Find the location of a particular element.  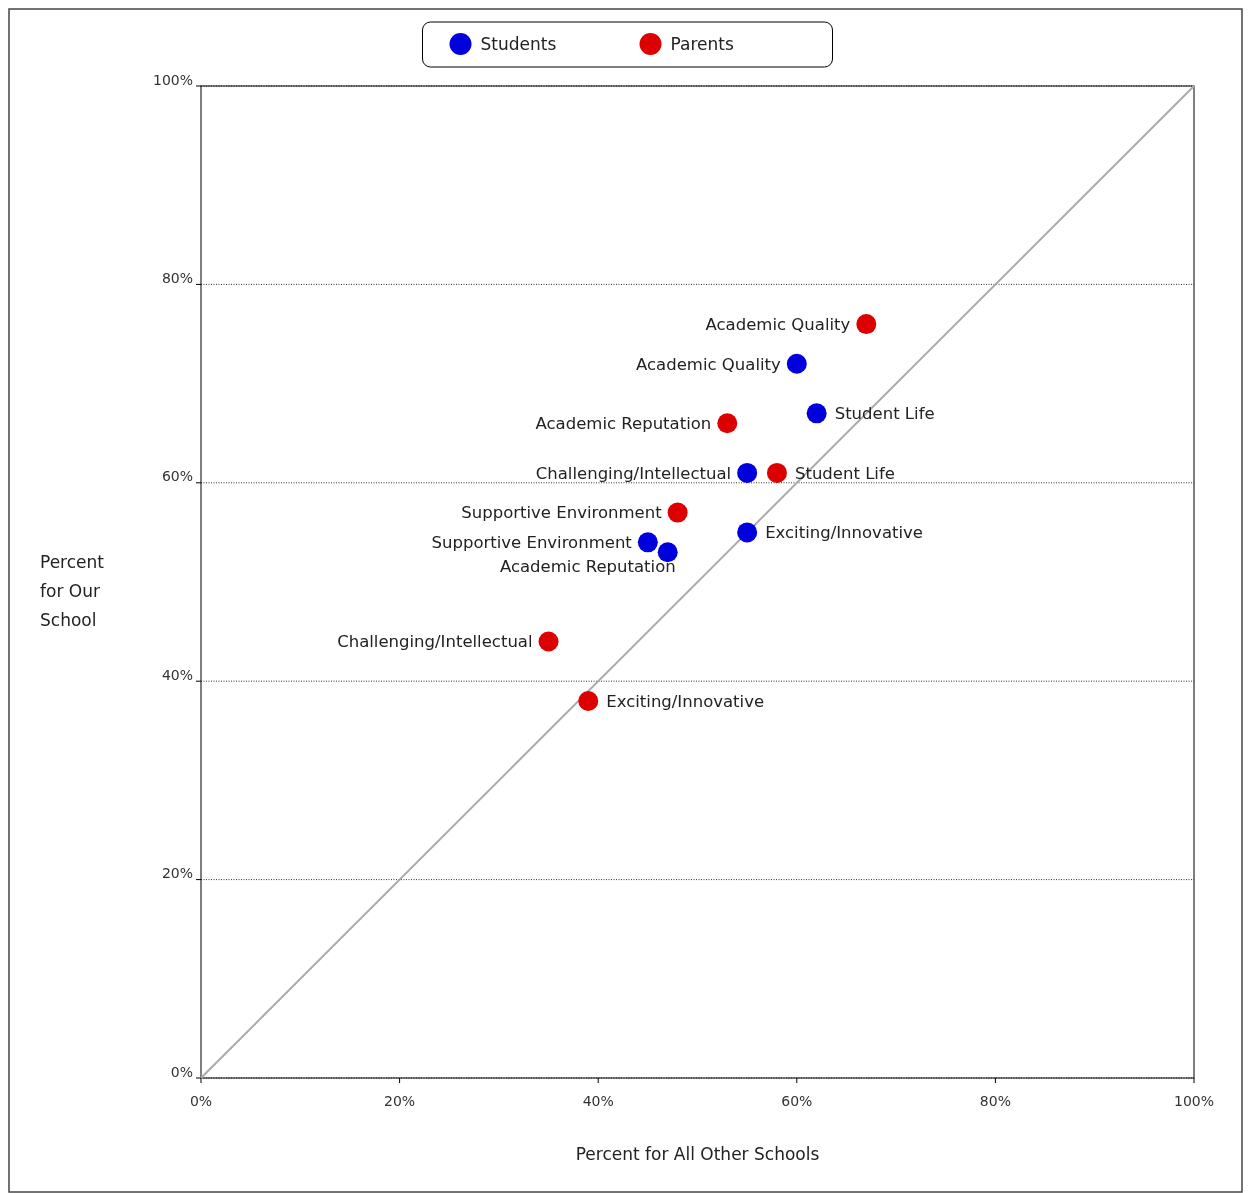

legend-label: Students is located at coordinates (518, 43).